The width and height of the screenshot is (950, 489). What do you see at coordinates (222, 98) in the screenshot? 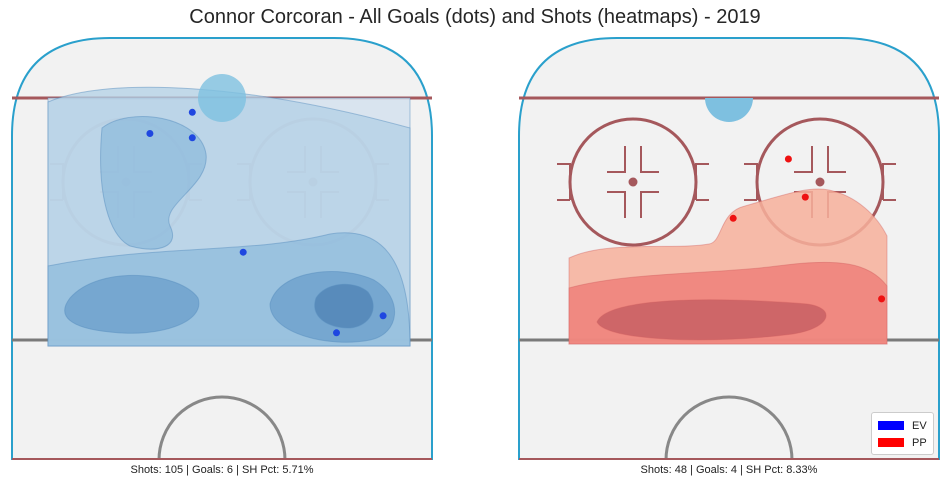
I see `crease-overlay` at bounding box center [222, 98].